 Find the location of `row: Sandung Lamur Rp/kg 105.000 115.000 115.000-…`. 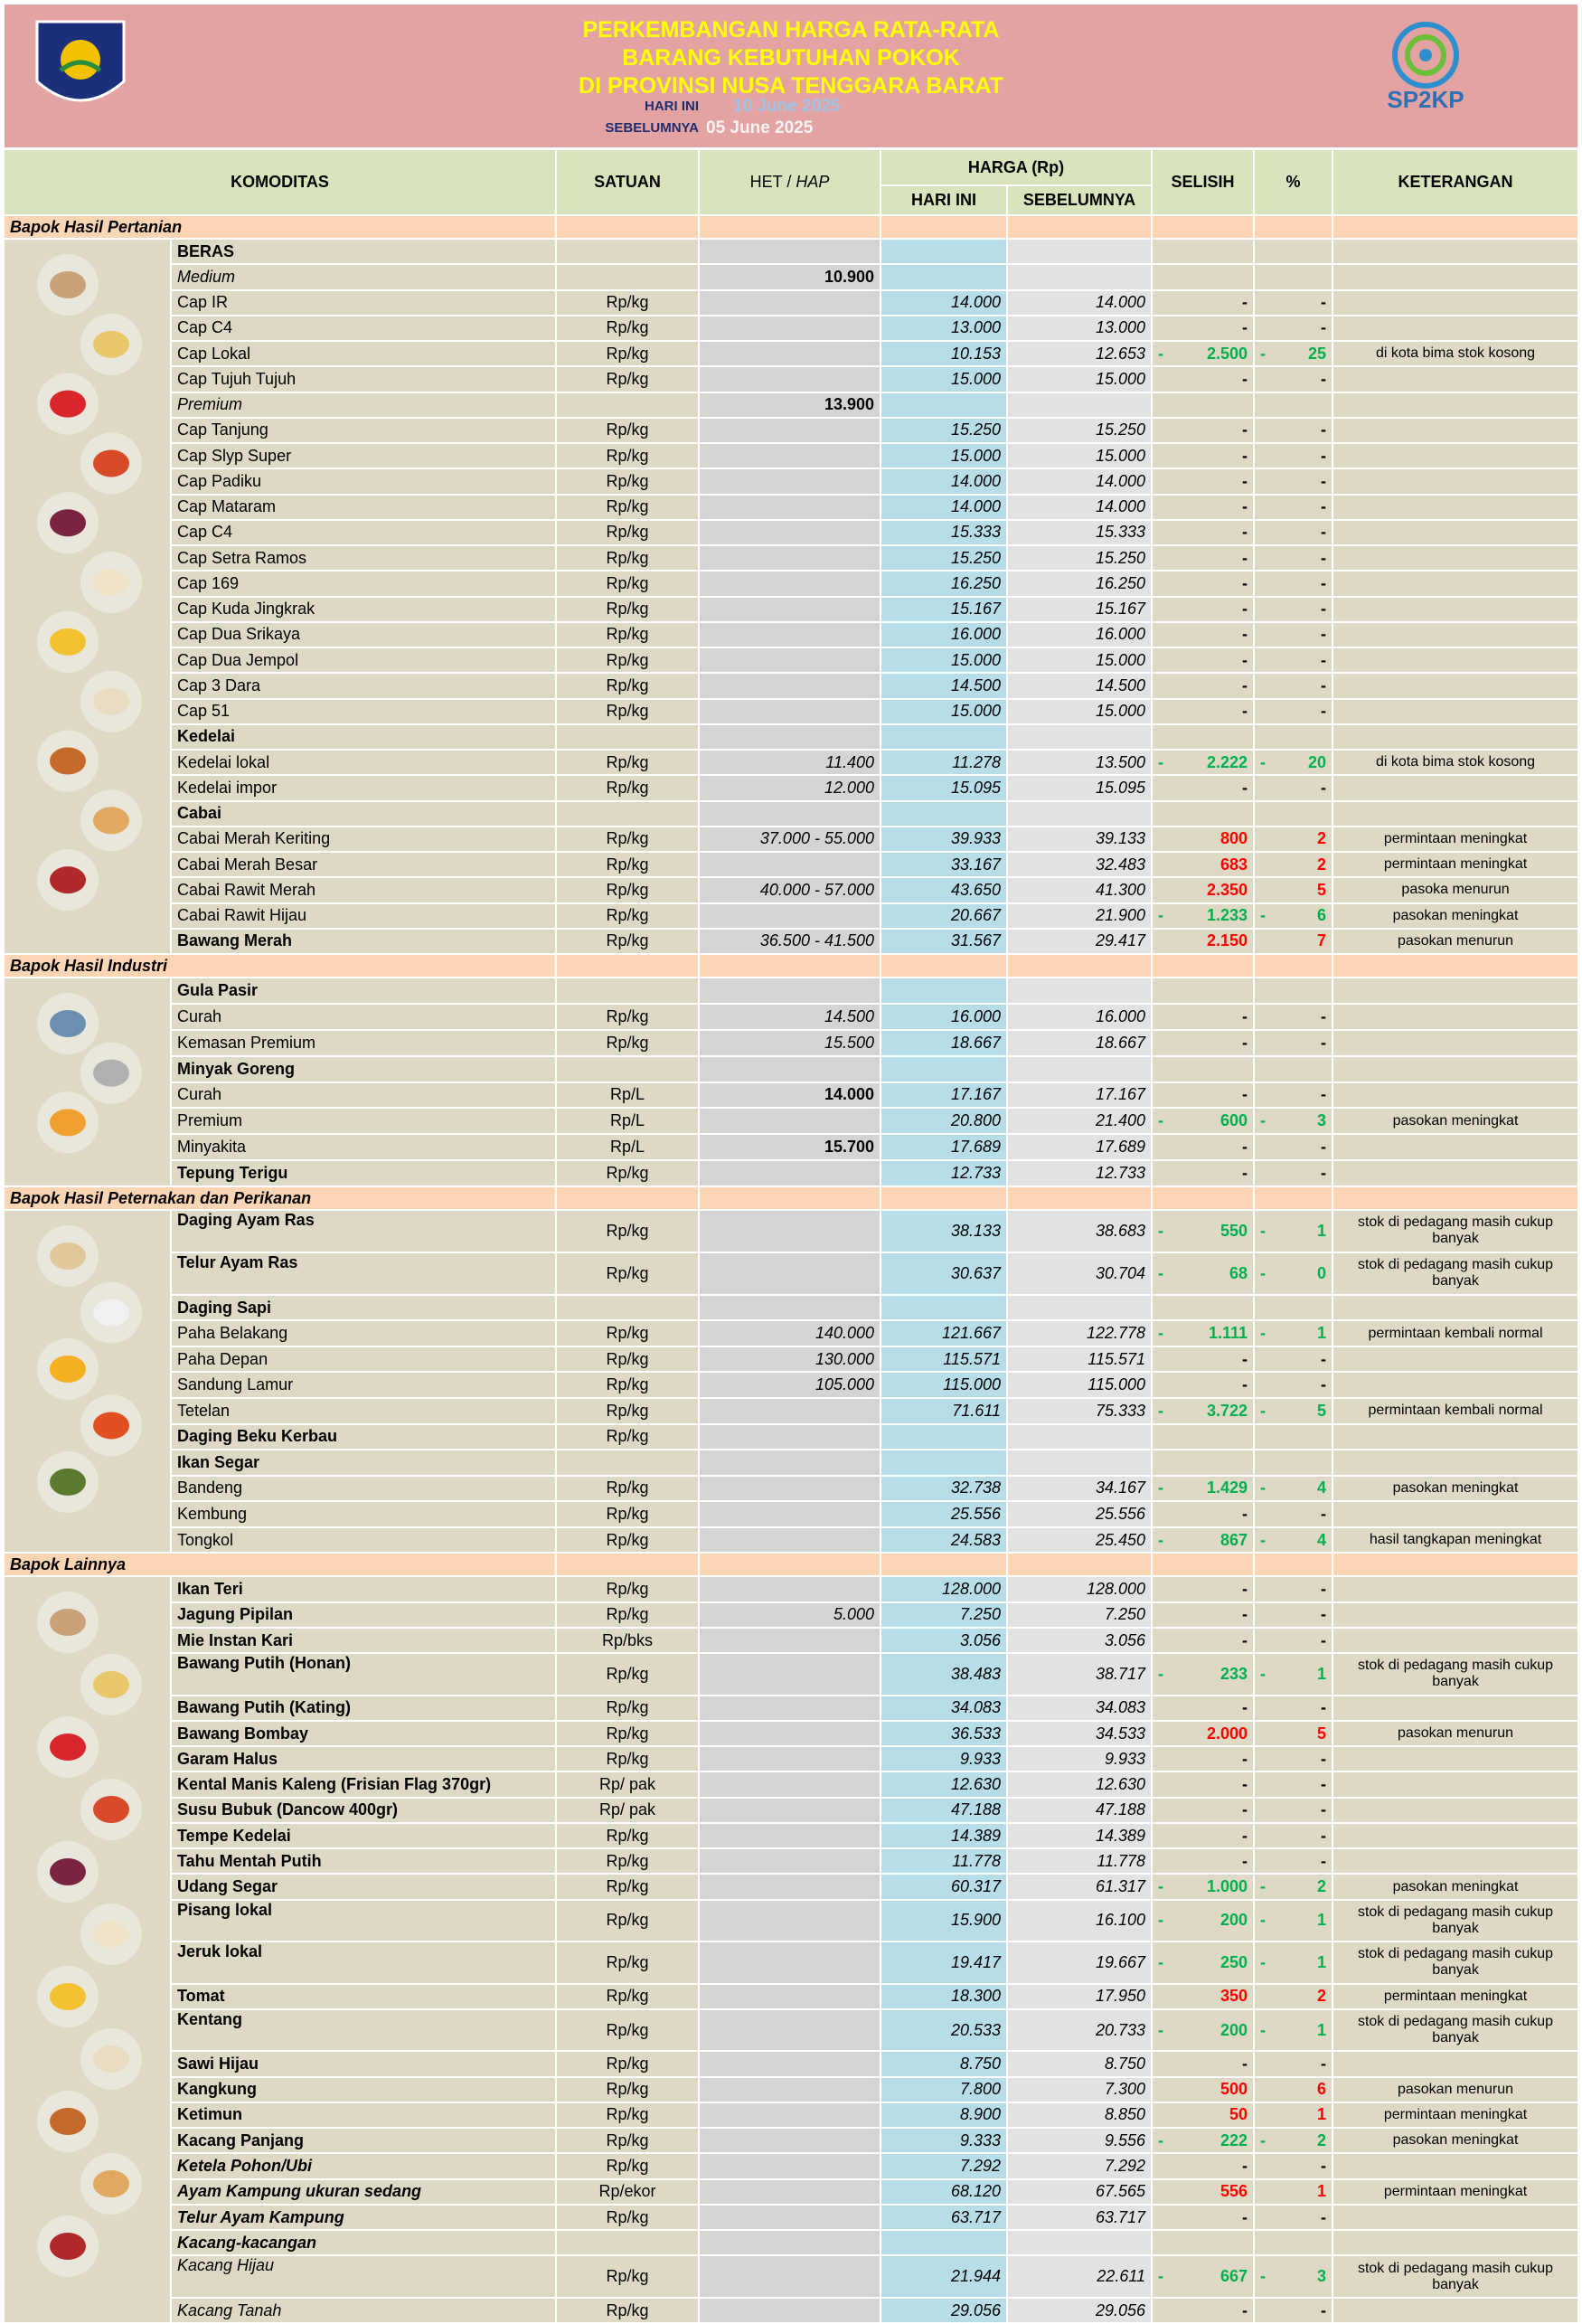

row: Sandung Lamur Rp/kg 105.000 115.000 115.000-… is located at coordinates (792, 1386).